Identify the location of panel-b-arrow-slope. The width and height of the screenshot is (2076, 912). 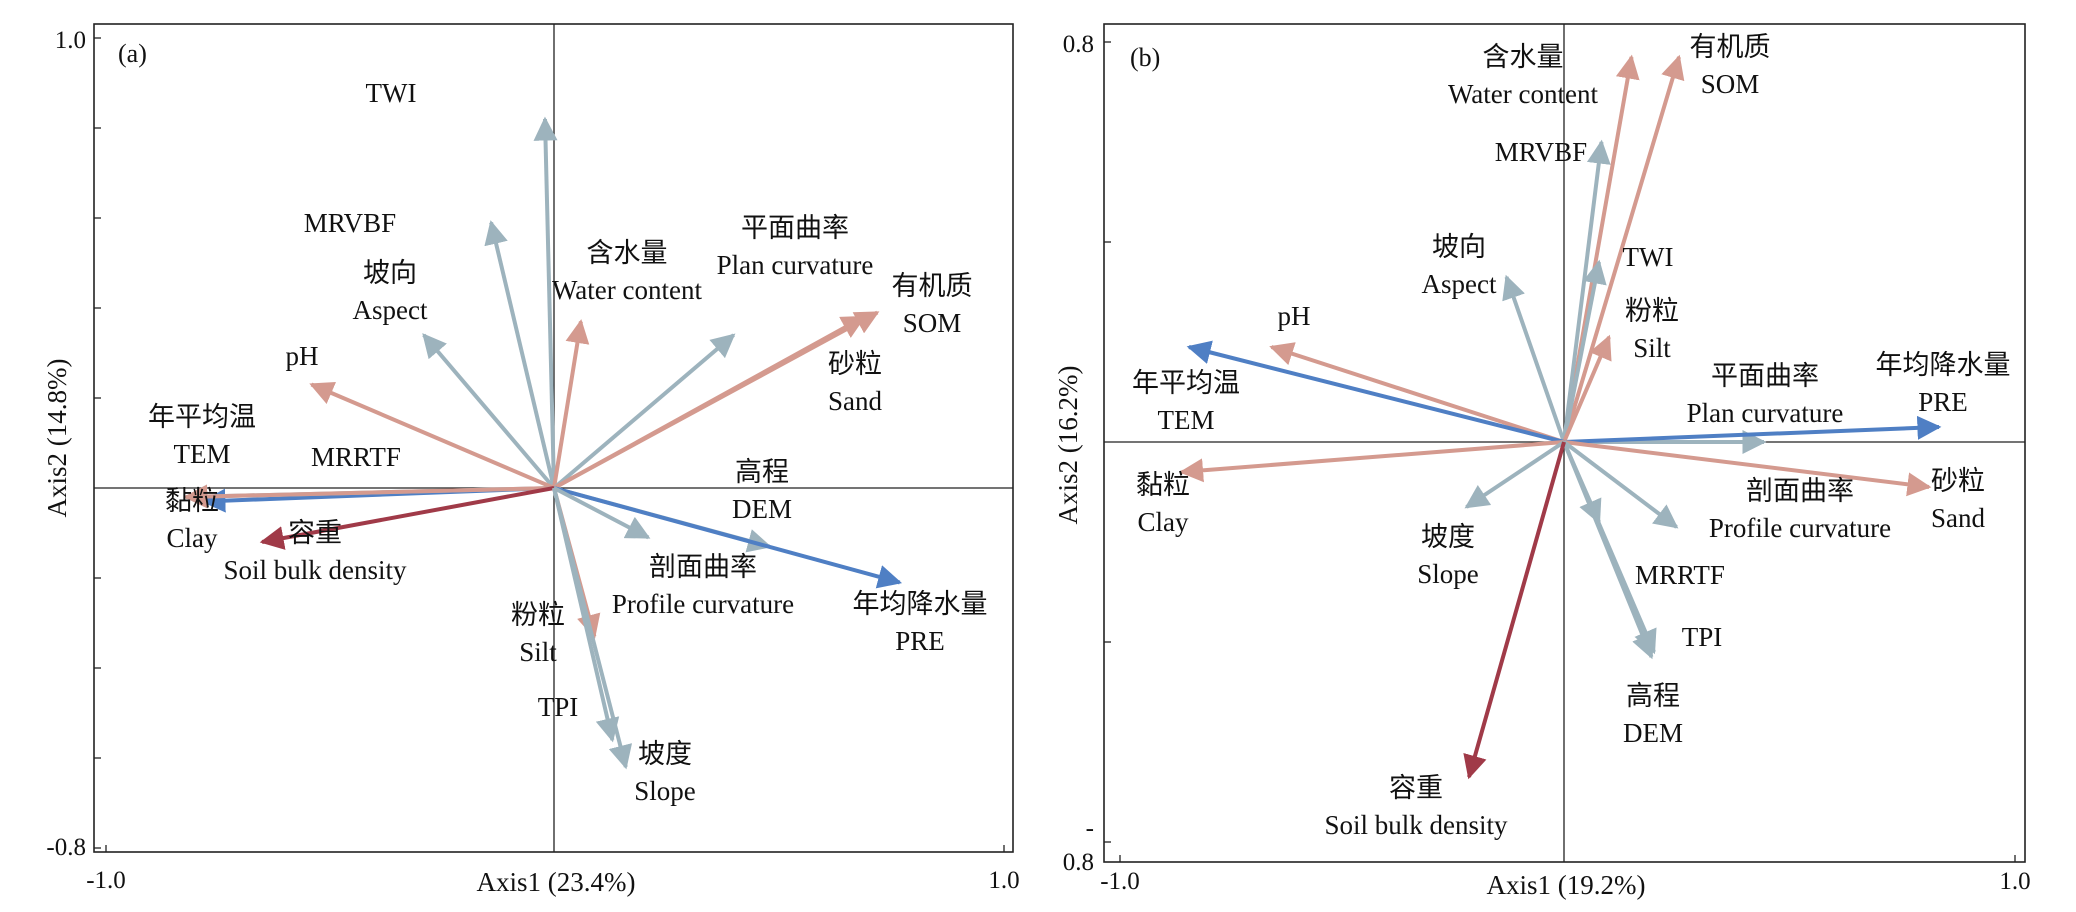
(1515, 474).